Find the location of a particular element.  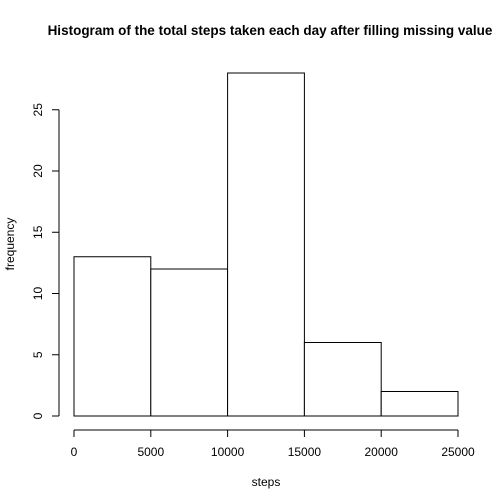

y-axis-label: frequency is located at coordinates (10, 244).